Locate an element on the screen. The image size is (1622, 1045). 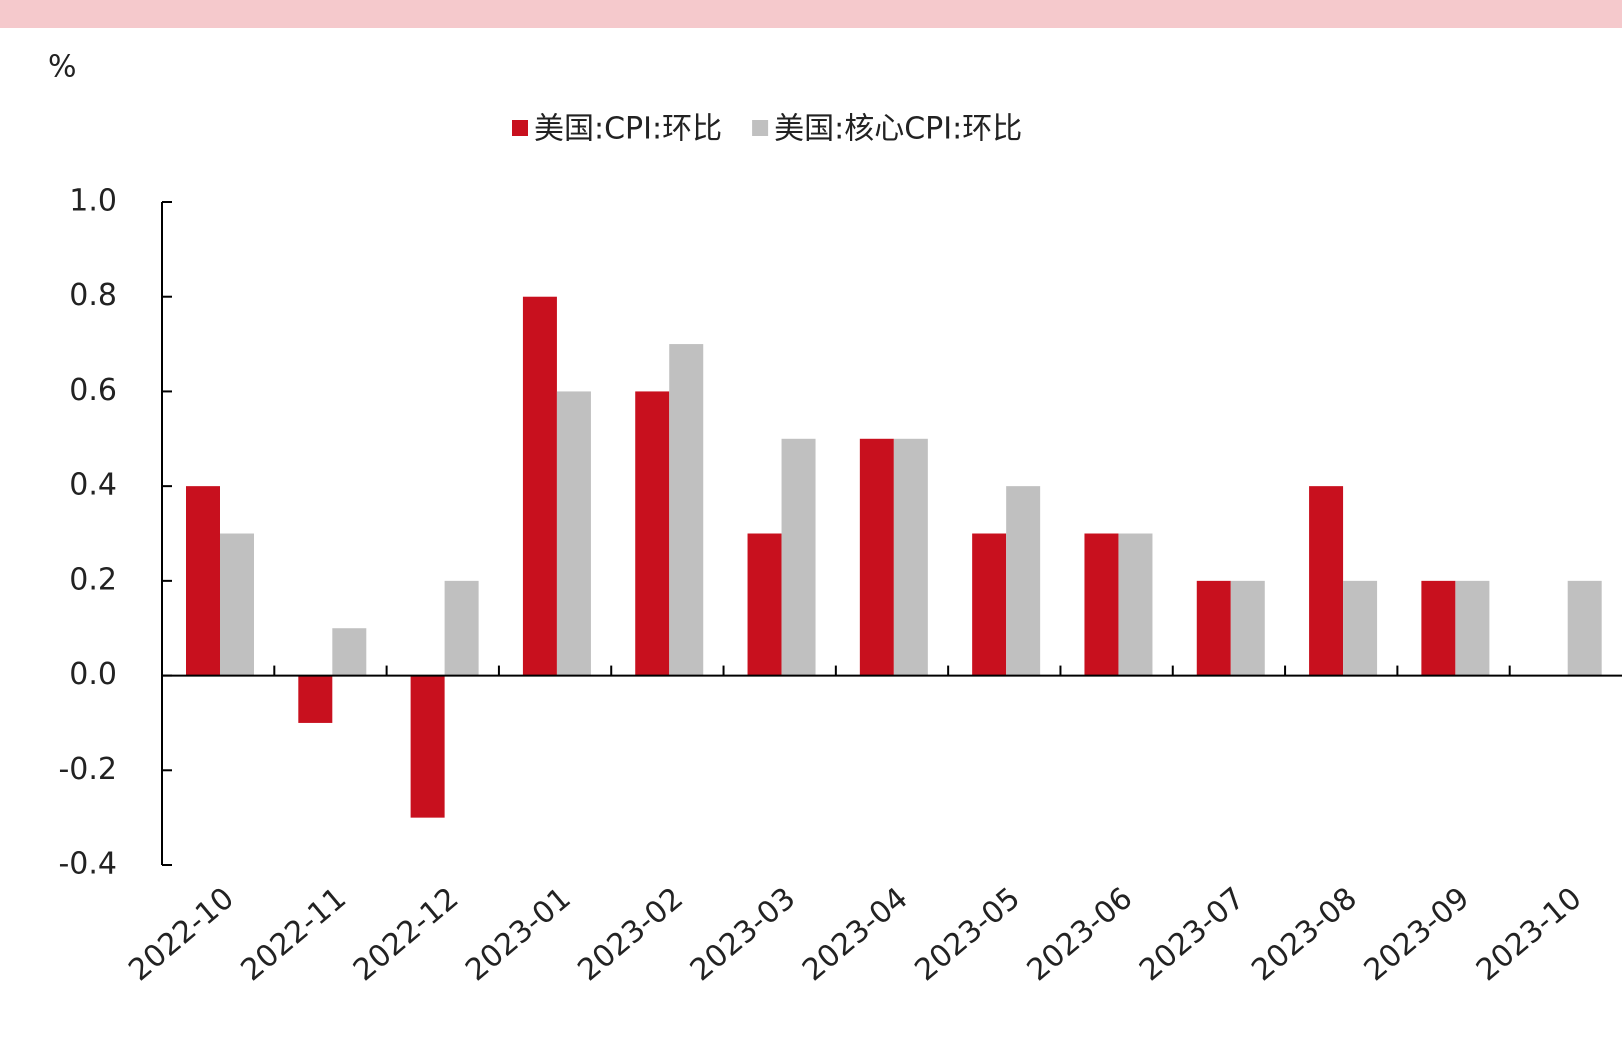
title-banner is located at coordinates (811, 14).